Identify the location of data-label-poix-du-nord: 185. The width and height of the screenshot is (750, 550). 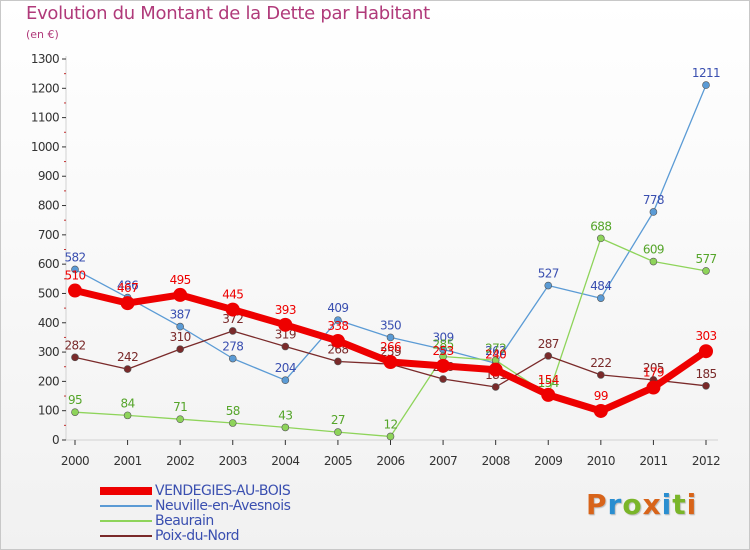
(705, 374).